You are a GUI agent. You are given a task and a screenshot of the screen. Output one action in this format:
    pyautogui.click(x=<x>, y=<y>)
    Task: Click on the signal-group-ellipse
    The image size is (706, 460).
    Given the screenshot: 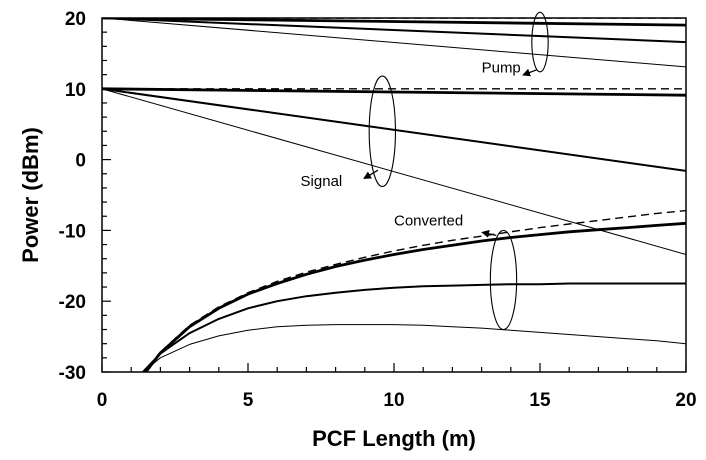 What is the action you would take?
    pyautogui.click(x=382, y=131)
    